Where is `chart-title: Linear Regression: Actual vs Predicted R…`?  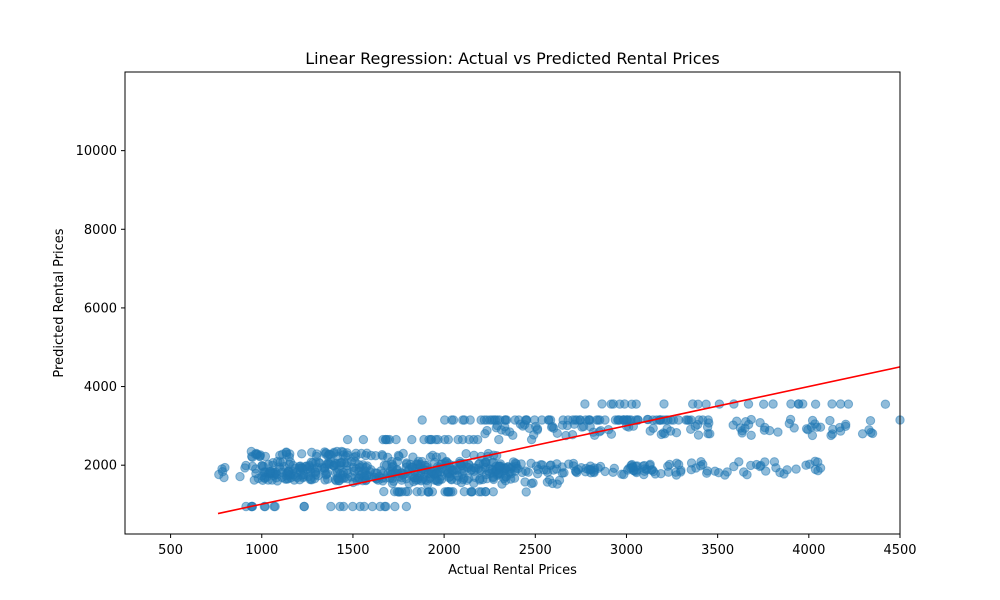
chart-title: Linear Regression: Actual vs Predicted R… is located at coordinates (512, 58).